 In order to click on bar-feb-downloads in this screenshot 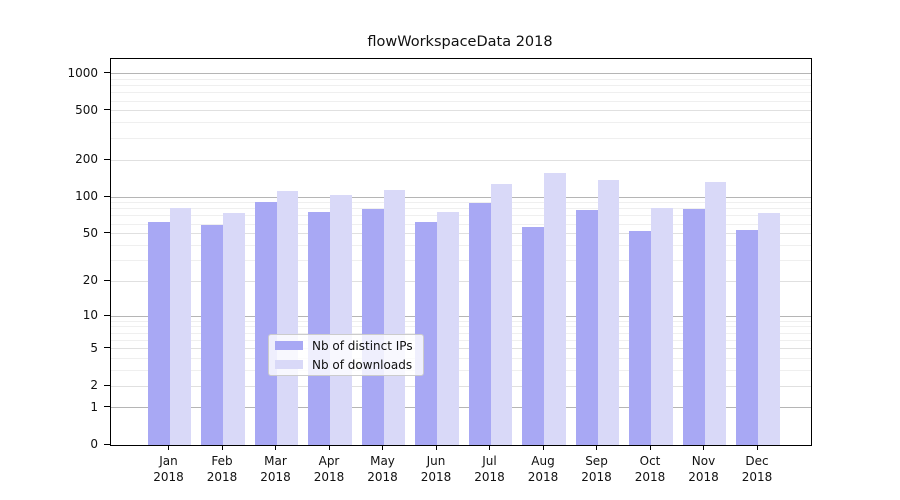, I will do `click(234, 329)`.